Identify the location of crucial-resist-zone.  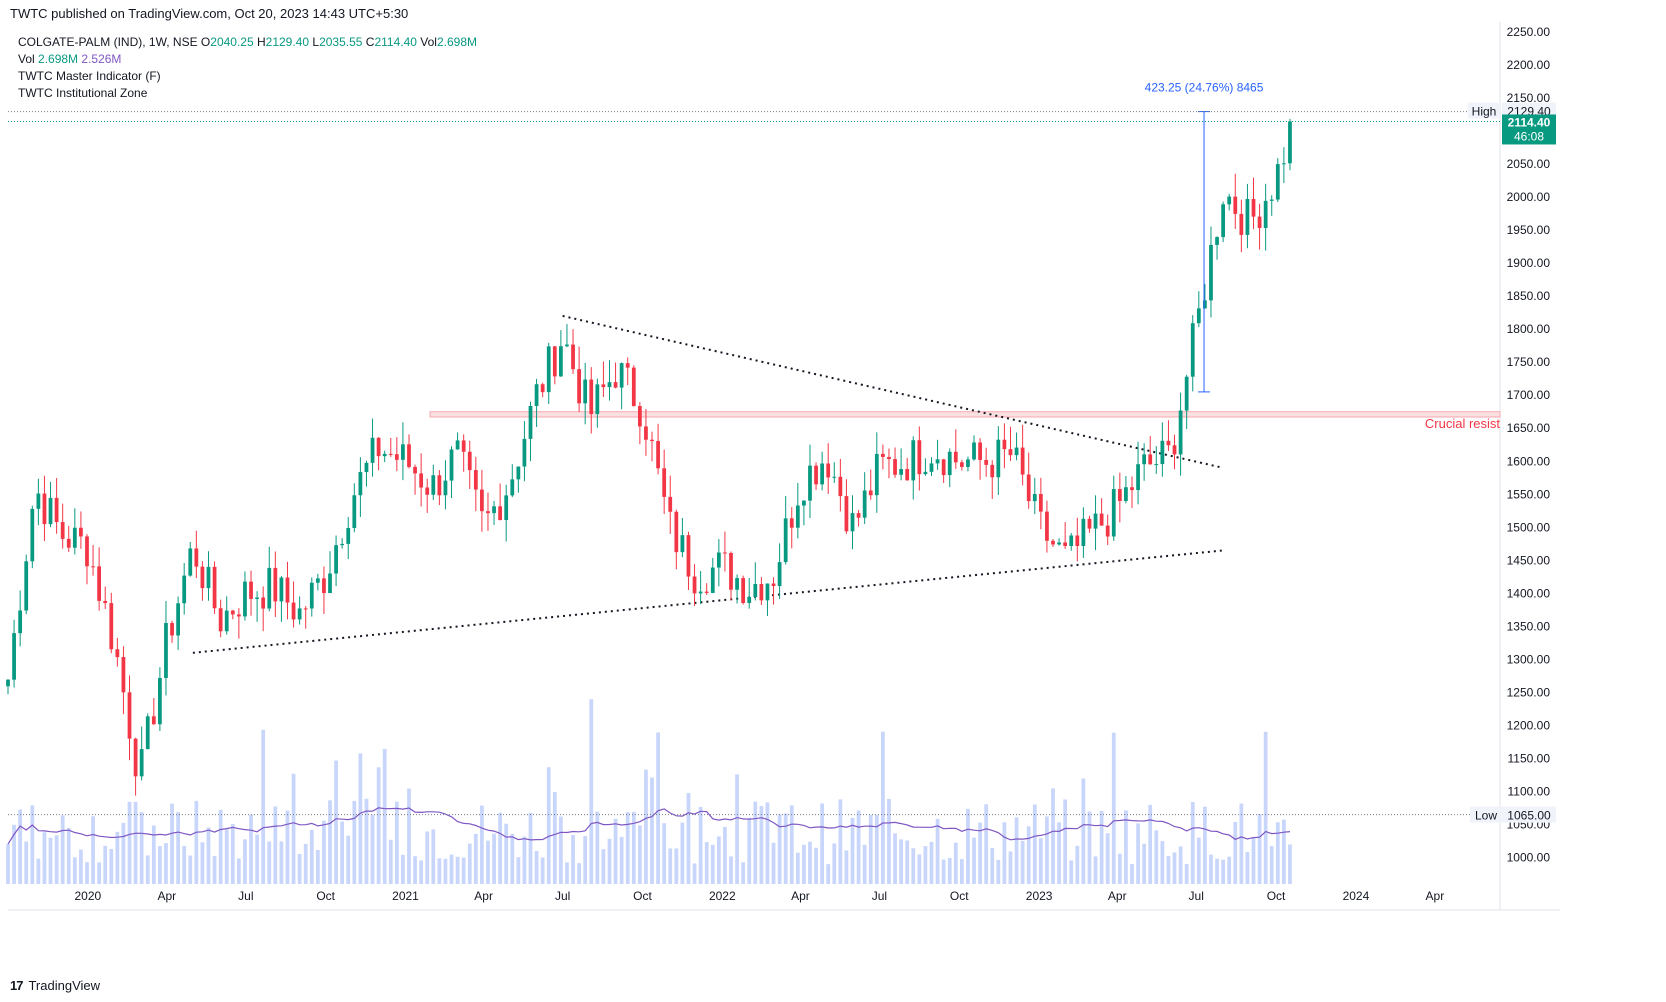
(965, 414).